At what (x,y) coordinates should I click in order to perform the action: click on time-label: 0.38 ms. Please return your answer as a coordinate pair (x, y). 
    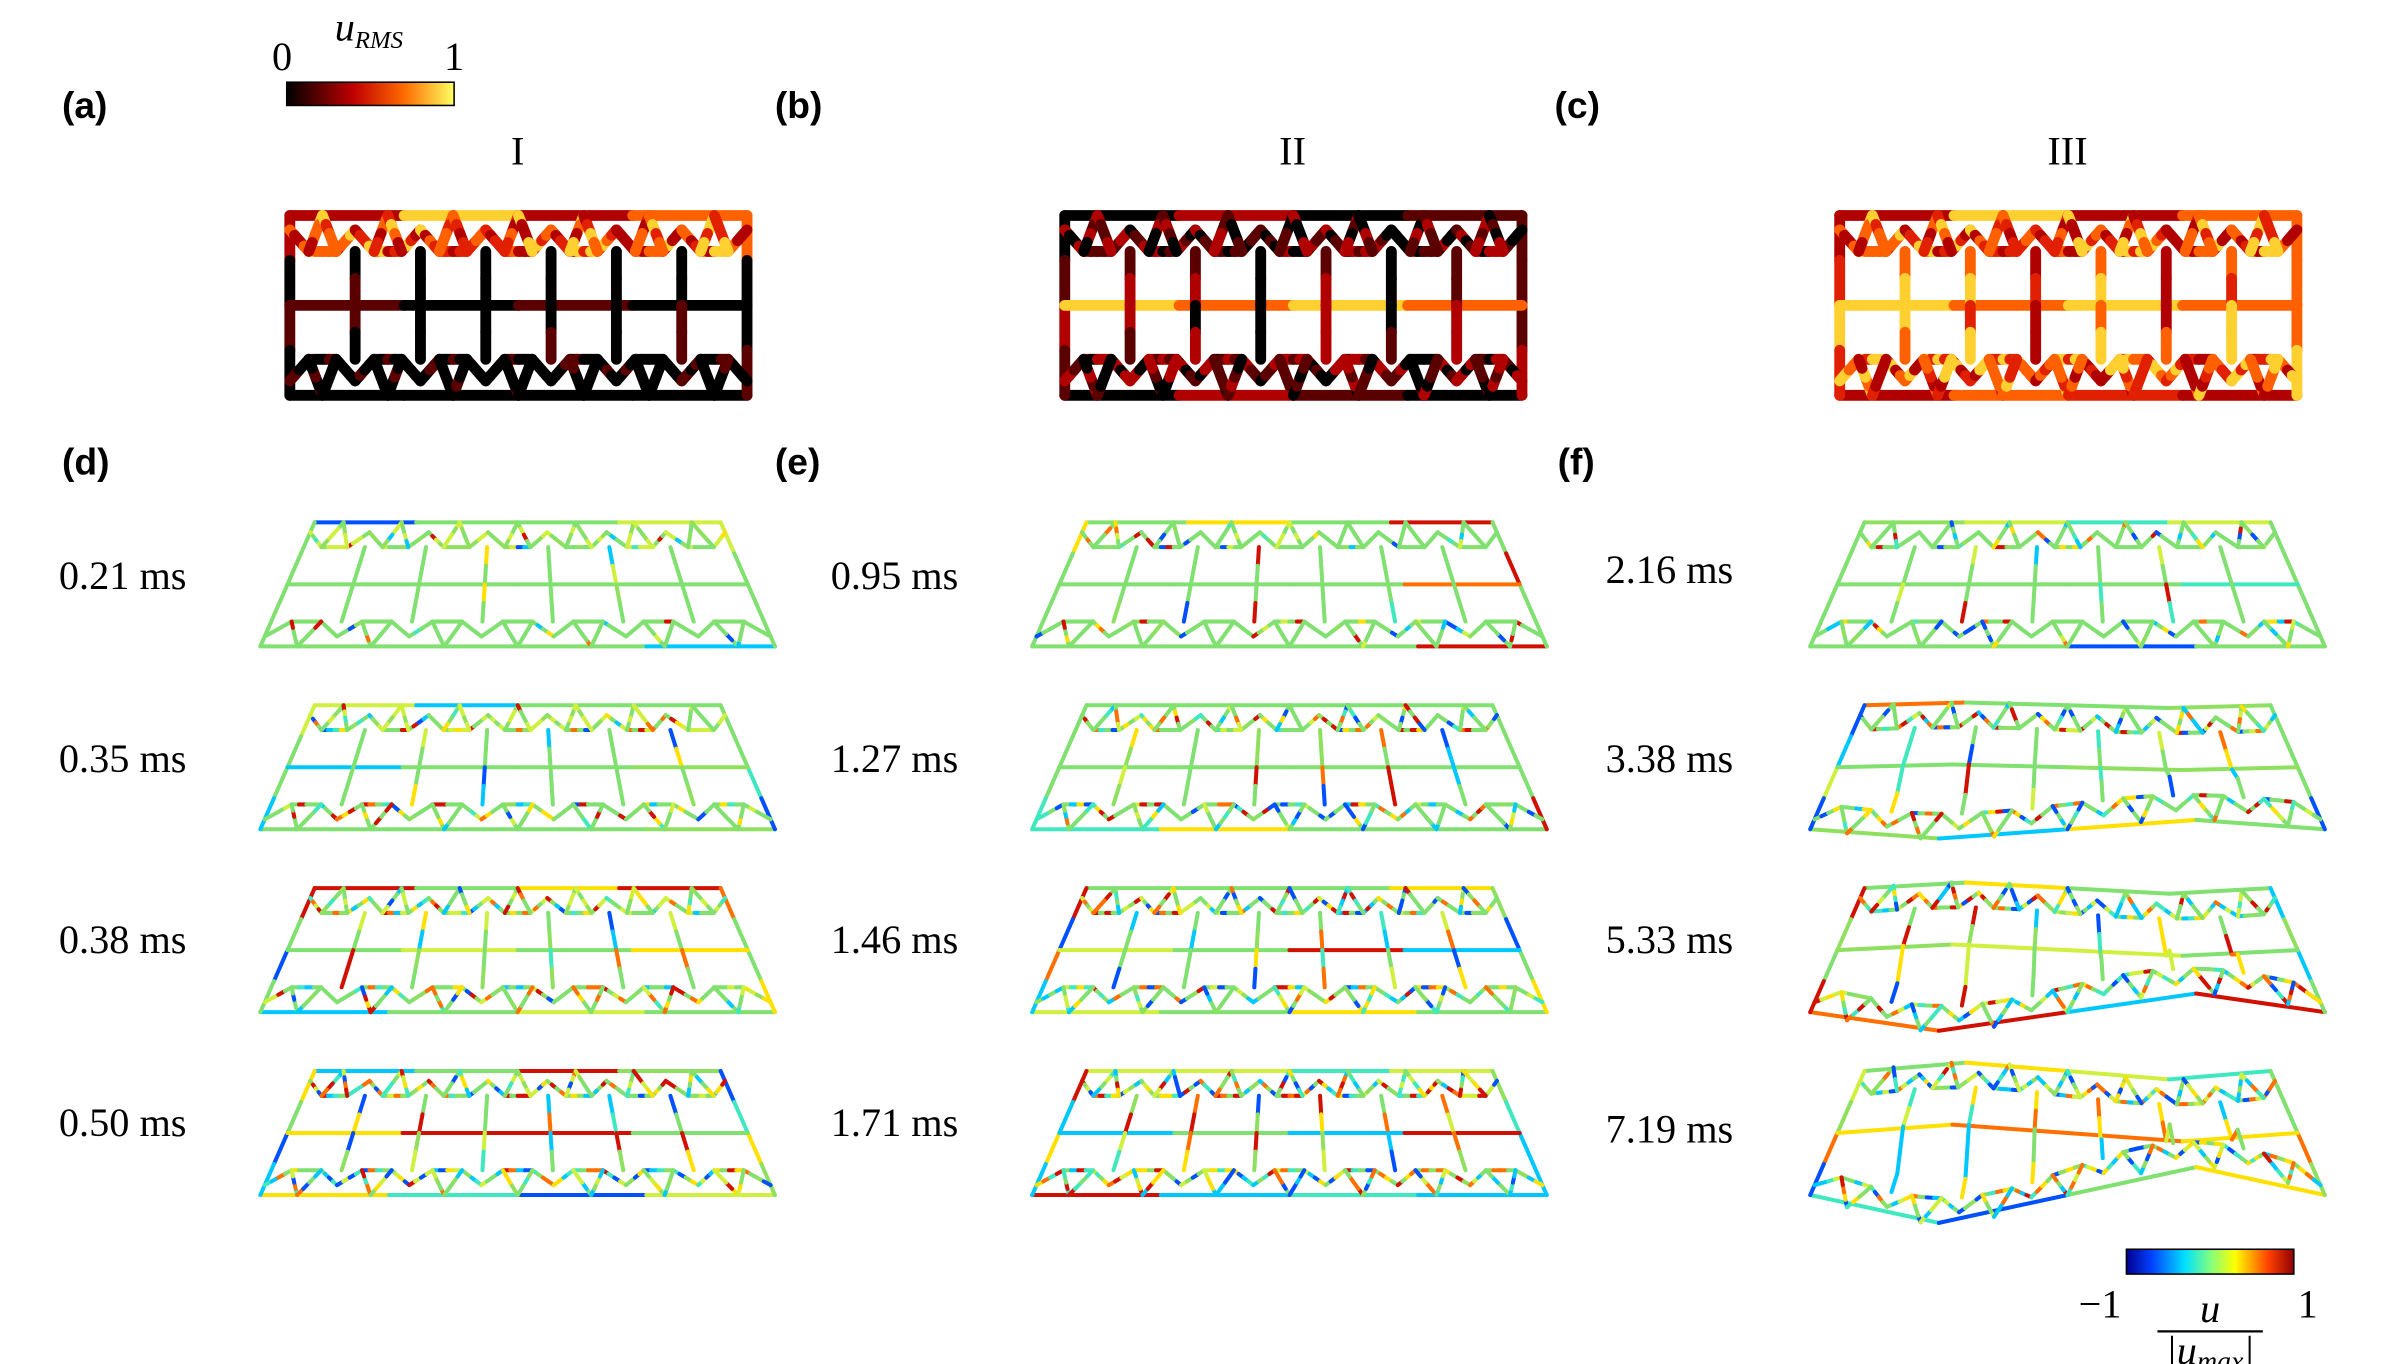
    Looking at the image, I should click on (123, 939).